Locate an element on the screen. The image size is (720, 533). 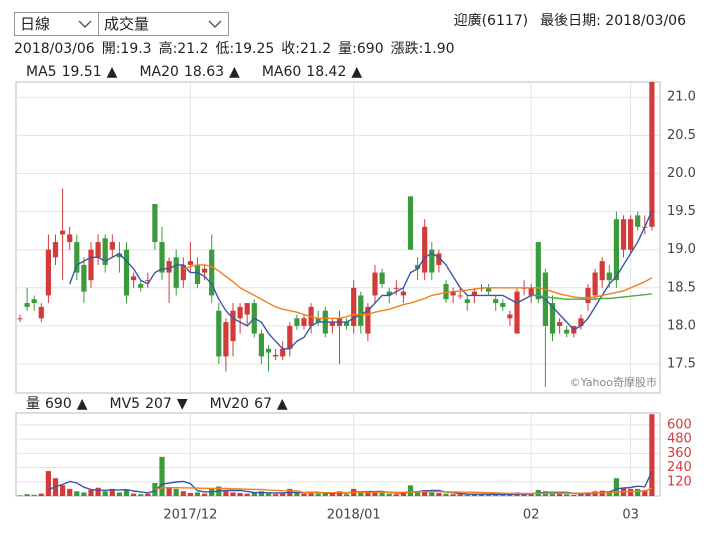
y-tick-label: 19.5 is located at coordinates (681, 211).